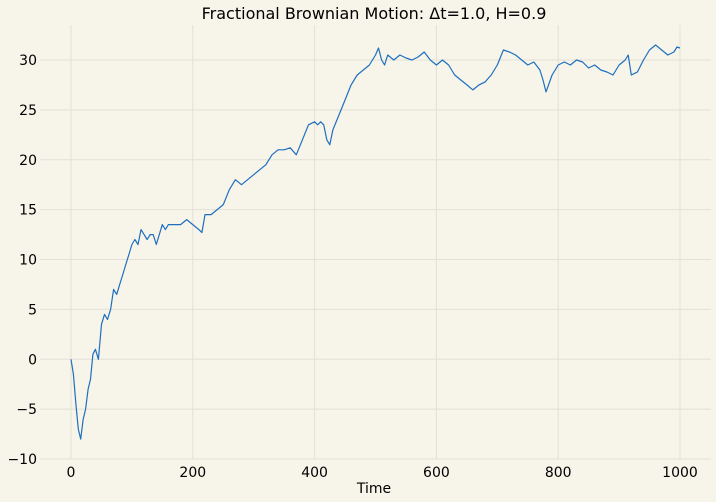  What do you see at coordinates (28, 261) in the screenshot?
I see `y-tick-label: 10` at bounding box center [28, 261].